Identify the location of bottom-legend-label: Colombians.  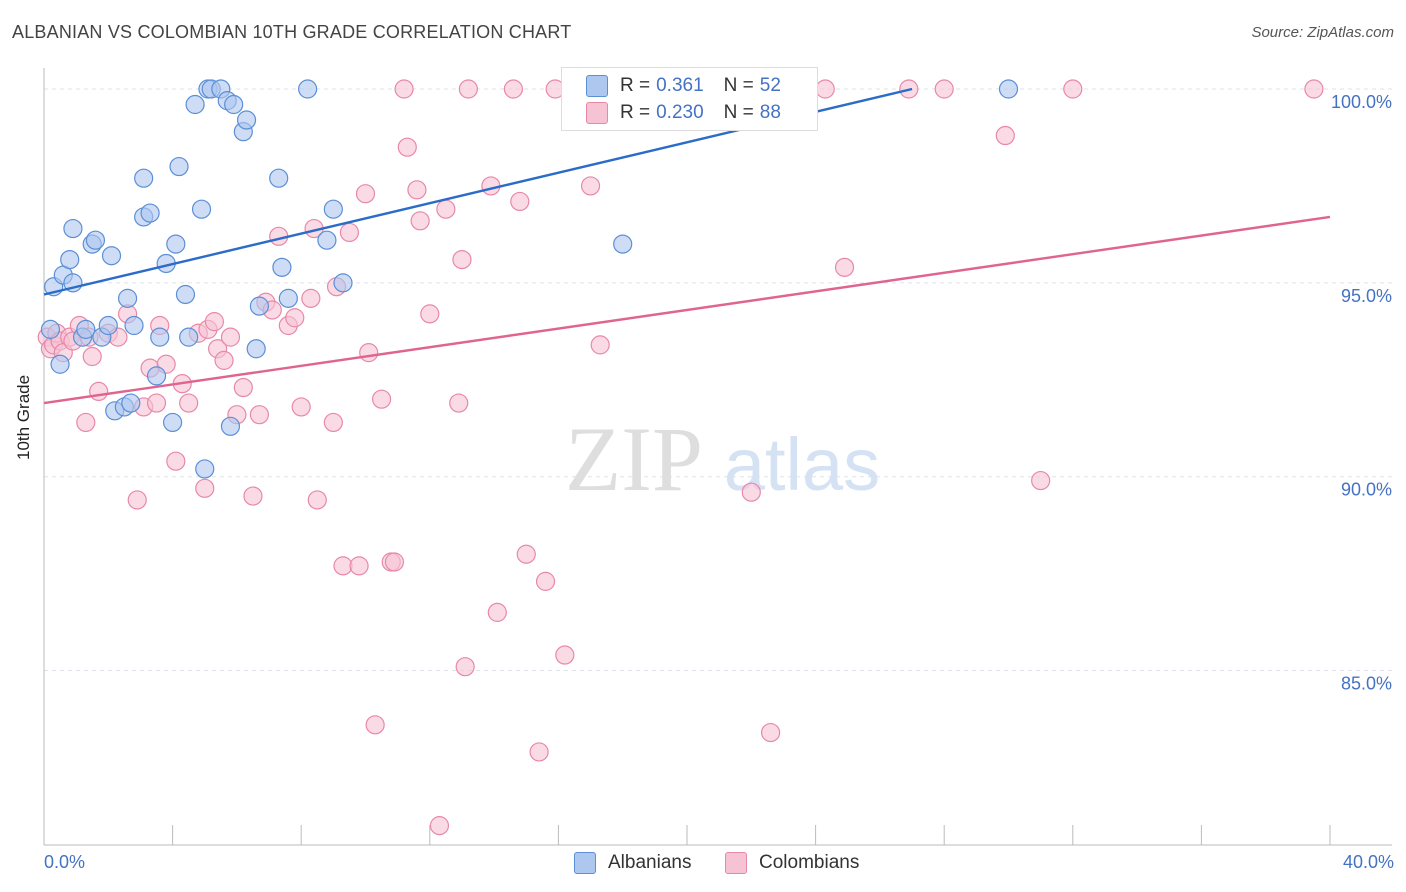
(809, 862).